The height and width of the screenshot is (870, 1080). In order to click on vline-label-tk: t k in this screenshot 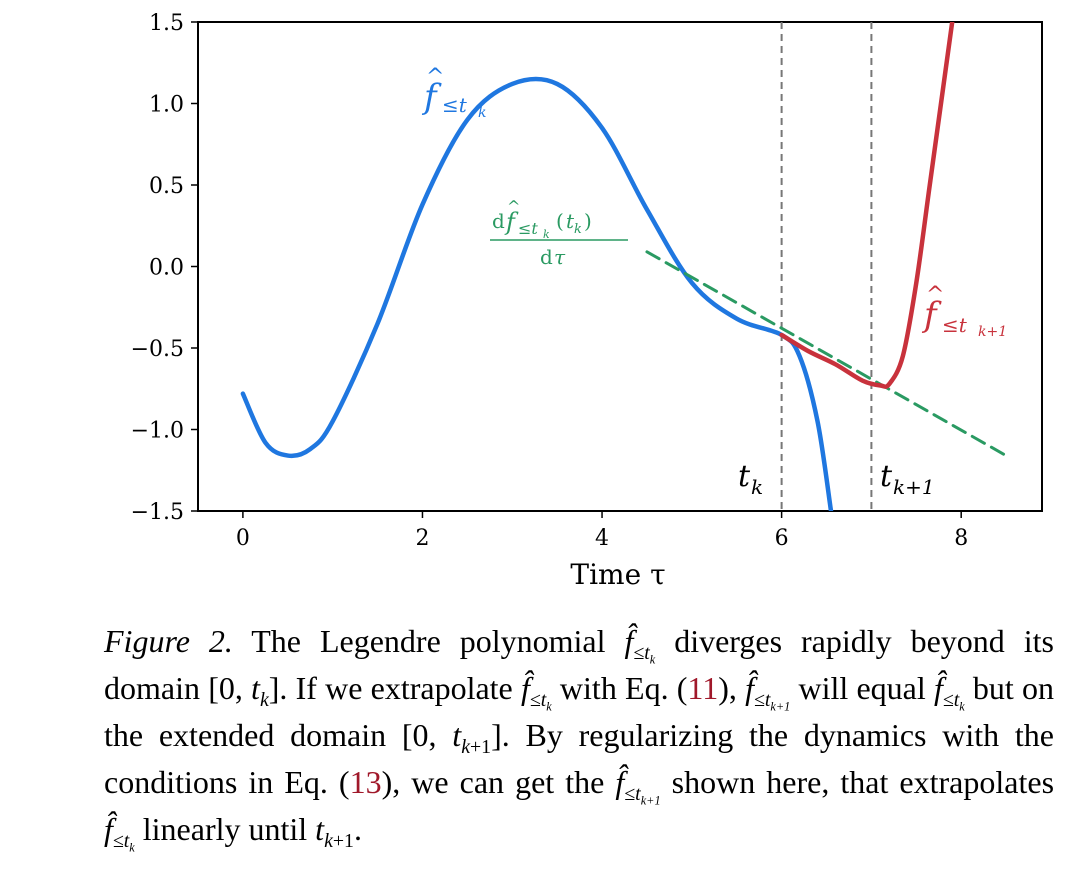, I will do `click(750, 479)`.